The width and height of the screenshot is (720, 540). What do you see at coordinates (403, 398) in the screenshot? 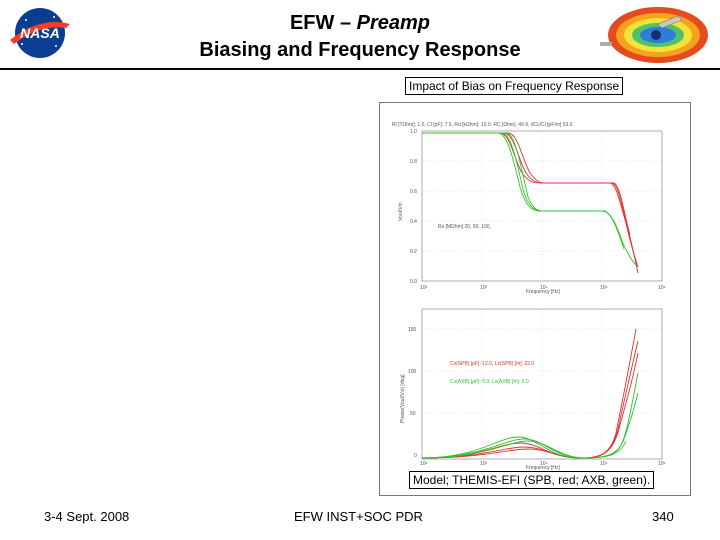
I see `bottom-ylabel: Phase(Vout/Vin) [deg]` at bounding box center [403, 398].